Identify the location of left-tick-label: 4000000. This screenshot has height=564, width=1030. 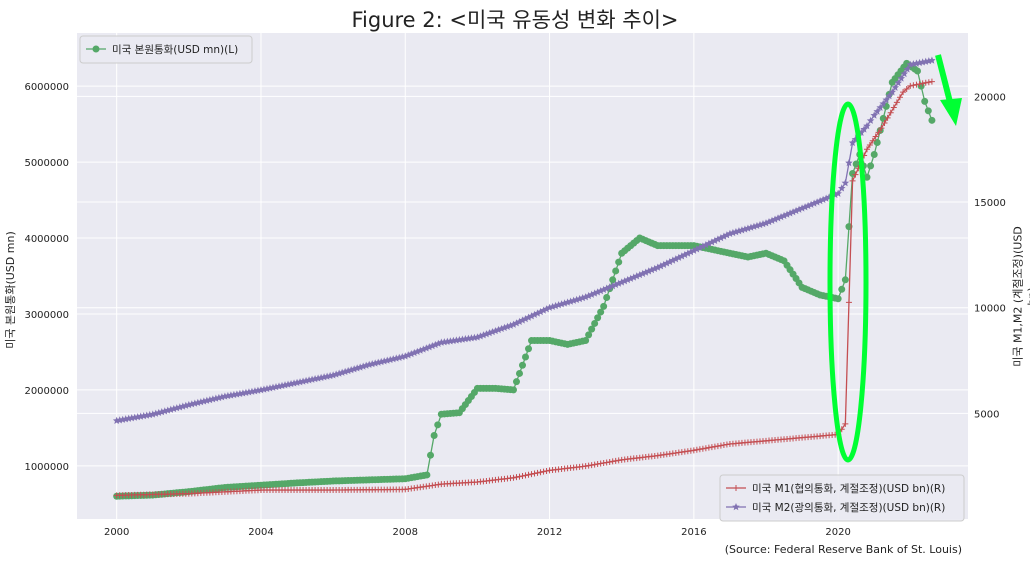
(46, 239).